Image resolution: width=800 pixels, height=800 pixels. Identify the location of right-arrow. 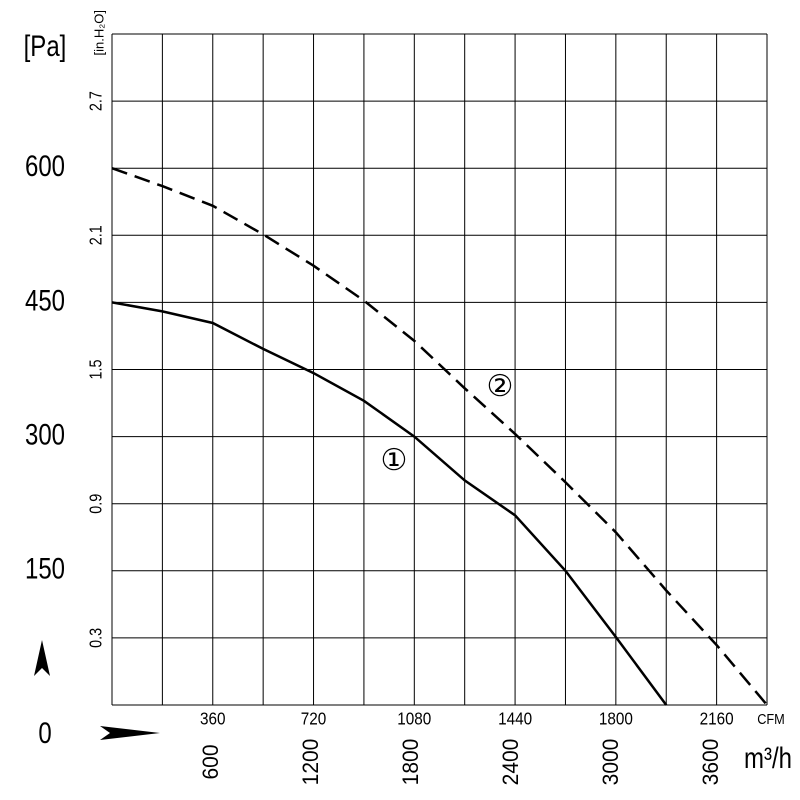
(130, 733).